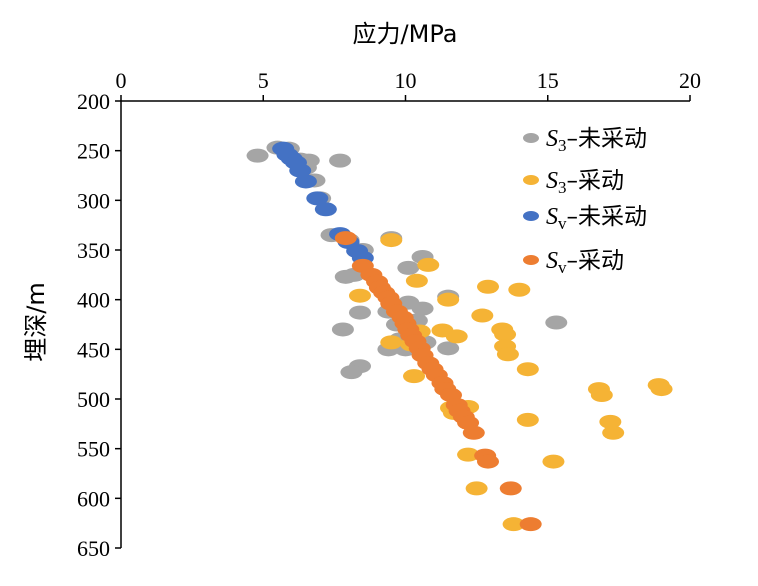 The height and width of the screenshot is (586, 758). I want to click on legend-label: S3–未采动, so click(596, 140).